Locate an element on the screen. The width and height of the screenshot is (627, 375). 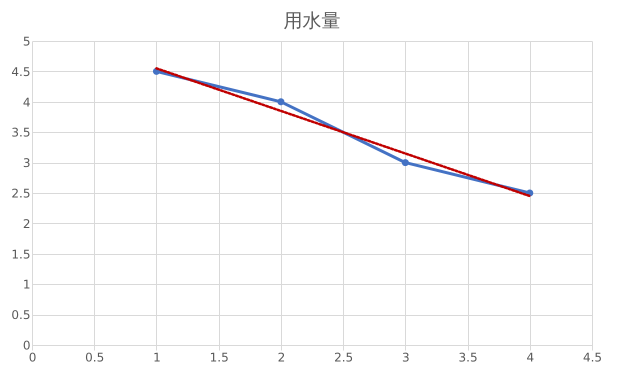
y-tick-label: 3 is located at coordinates (26, 163).